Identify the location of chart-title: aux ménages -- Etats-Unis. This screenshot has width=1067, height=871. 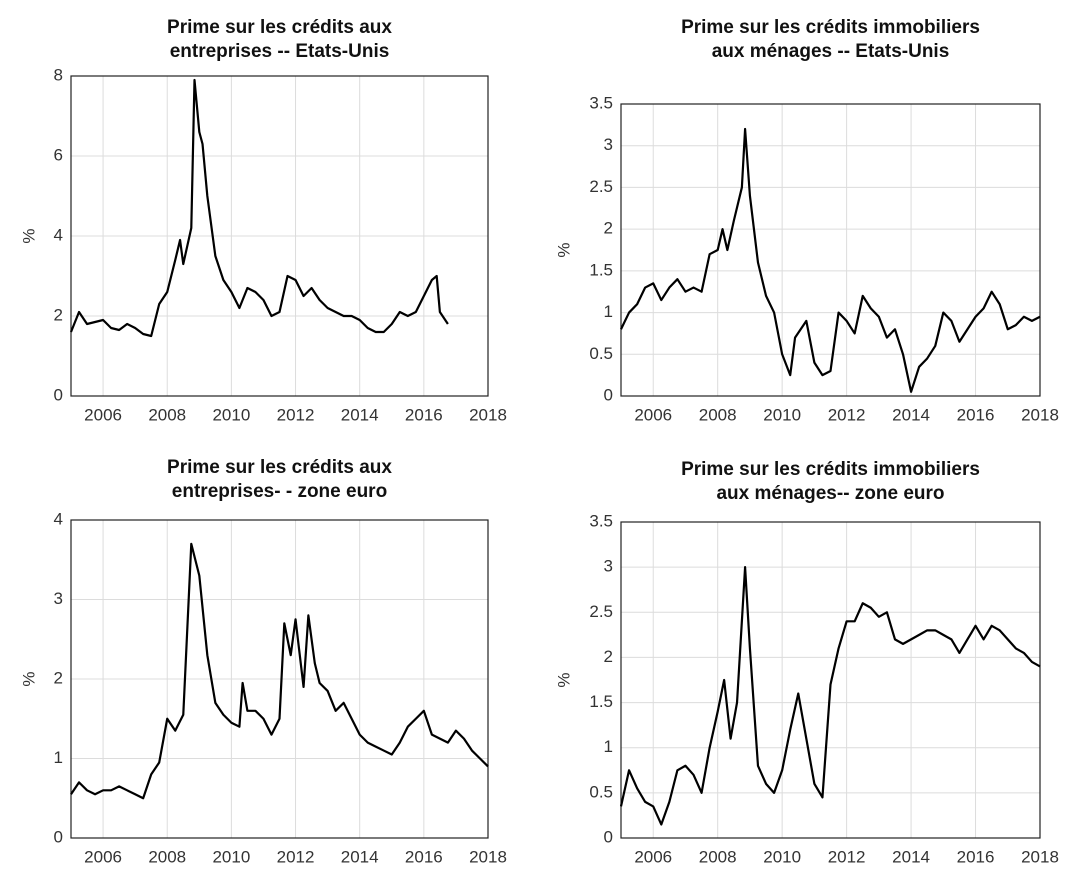
(831, 51).